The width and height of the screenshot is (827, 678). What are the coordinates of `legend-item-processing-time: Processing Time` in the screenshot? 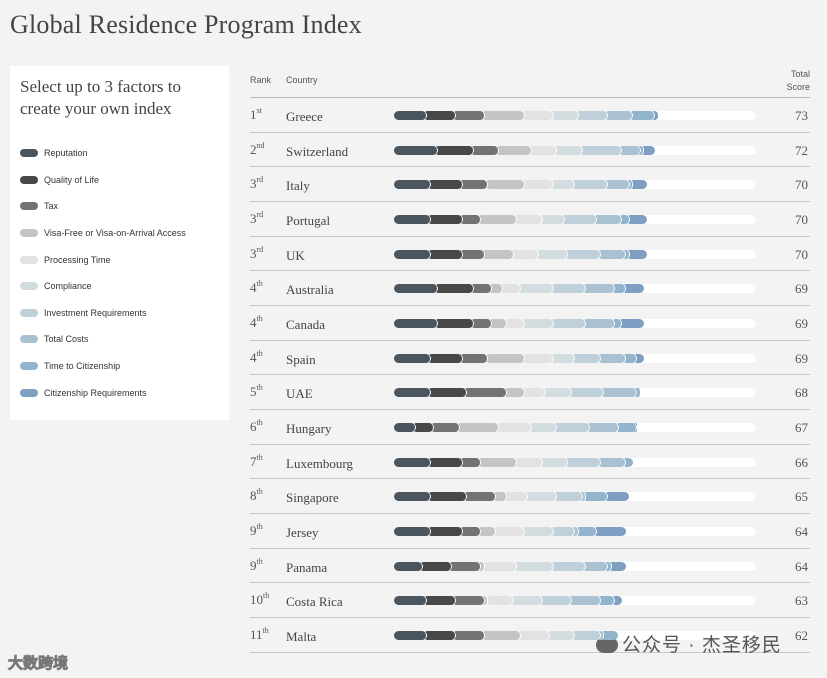 It's located at (103, 259).